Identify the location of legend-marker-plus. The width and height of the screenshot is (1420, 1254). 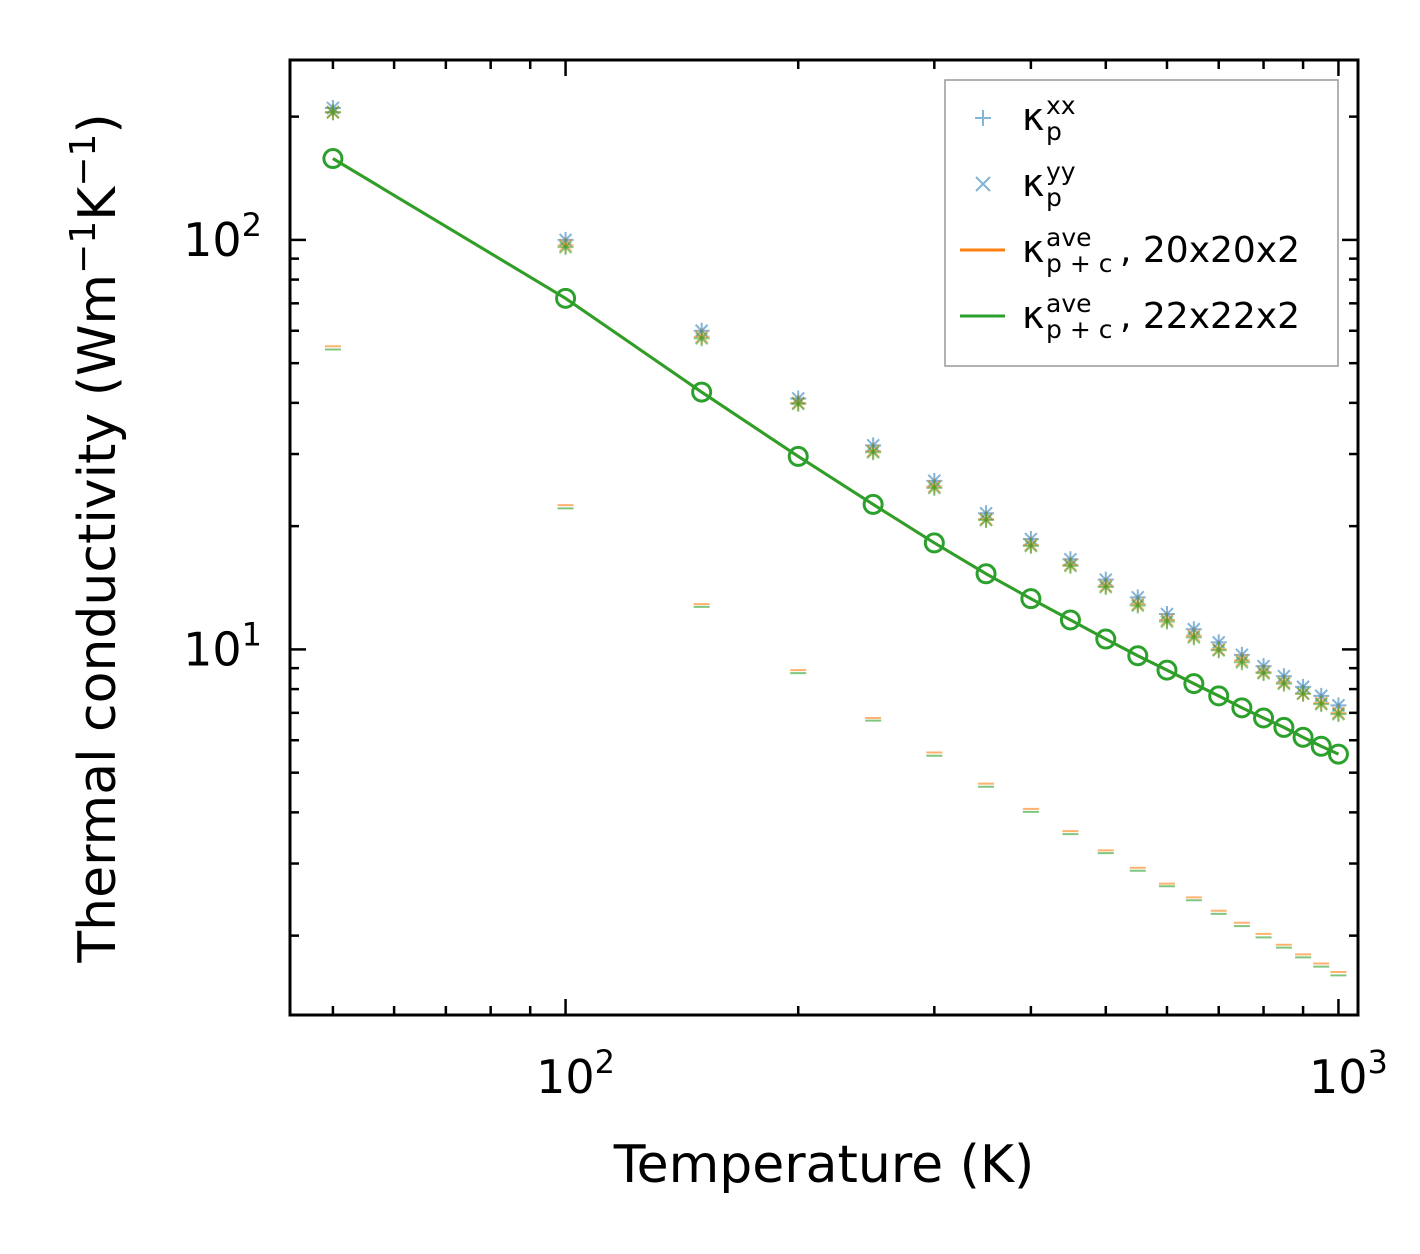
(983, 118).